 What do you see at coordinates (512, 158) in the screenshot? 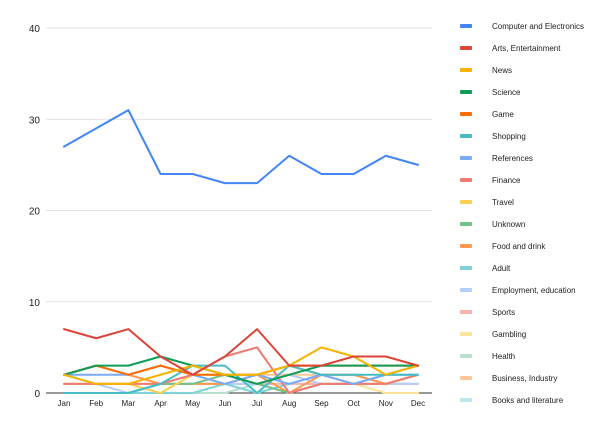
I see `legend-label: References` at bounding box center [512, 158].